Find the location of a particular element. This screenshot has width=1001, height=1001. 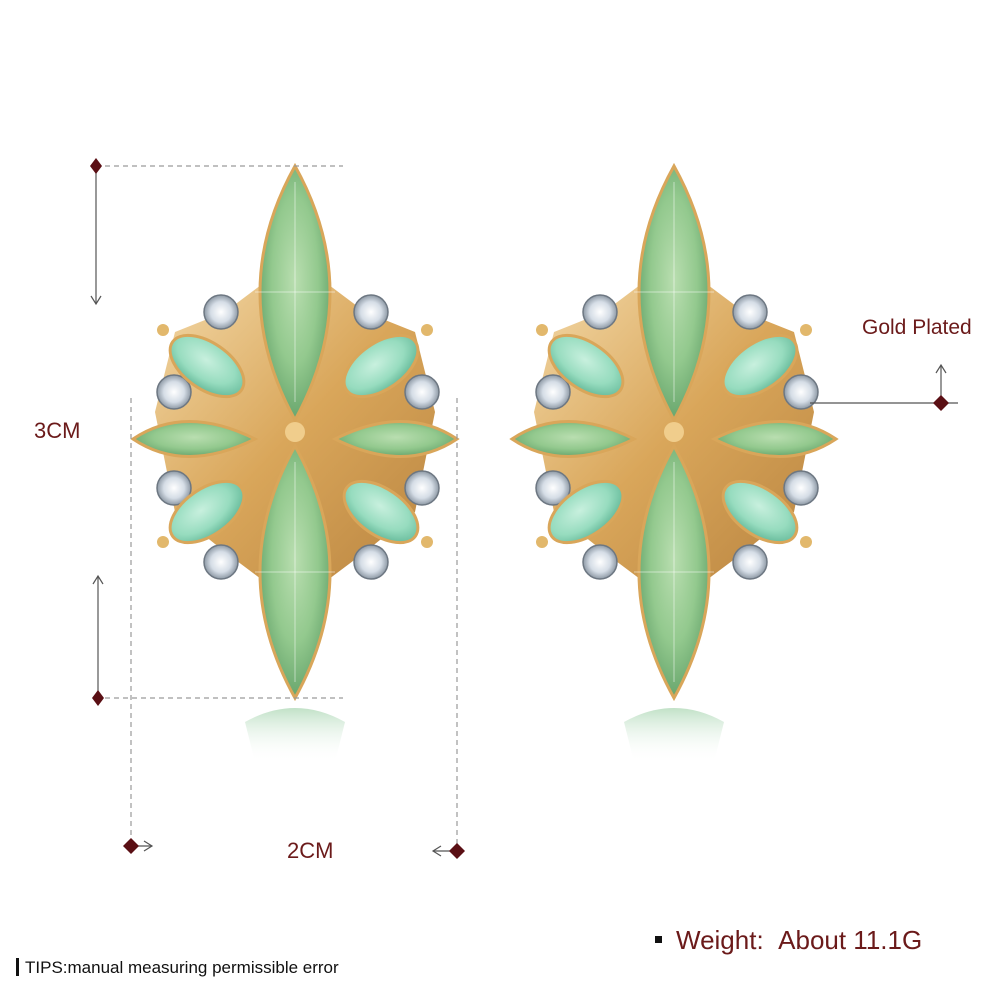

height-dimension-label: 3CM is located at coordinates (57, 430).